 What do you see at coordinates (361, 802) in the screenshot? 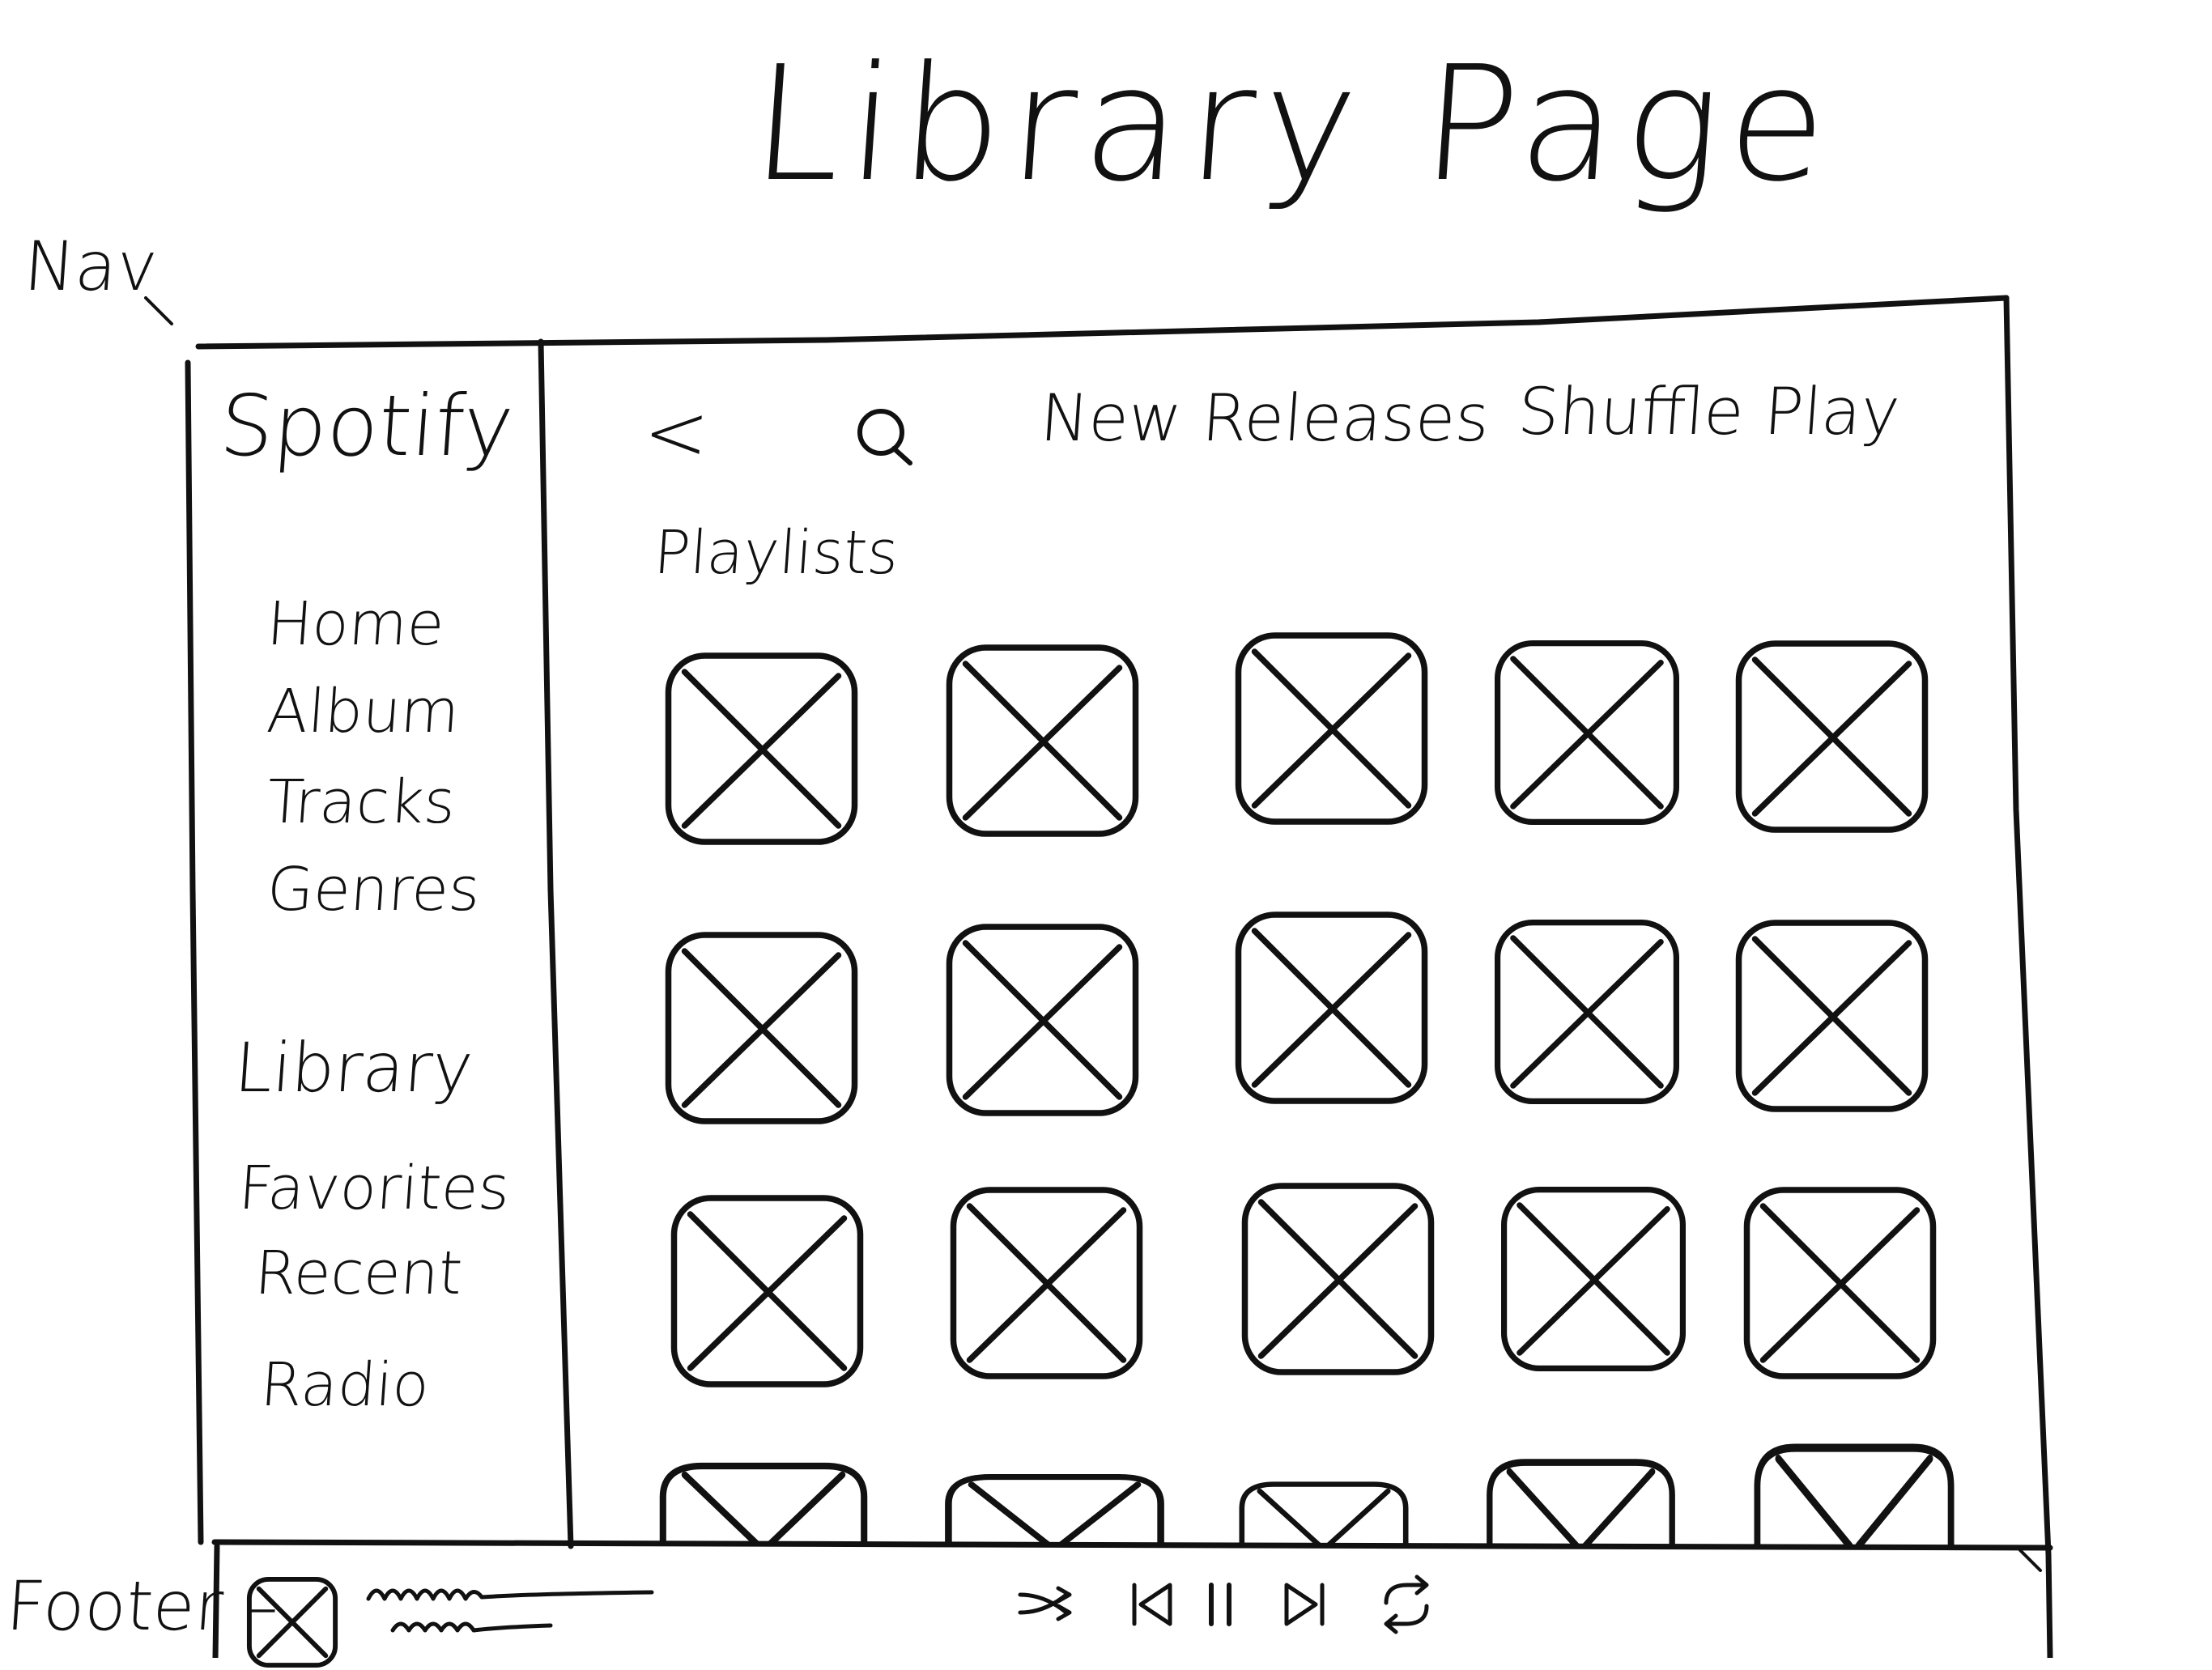
I see `sidebar-item-tracks: Tracks` at bounding box center [361, 802].